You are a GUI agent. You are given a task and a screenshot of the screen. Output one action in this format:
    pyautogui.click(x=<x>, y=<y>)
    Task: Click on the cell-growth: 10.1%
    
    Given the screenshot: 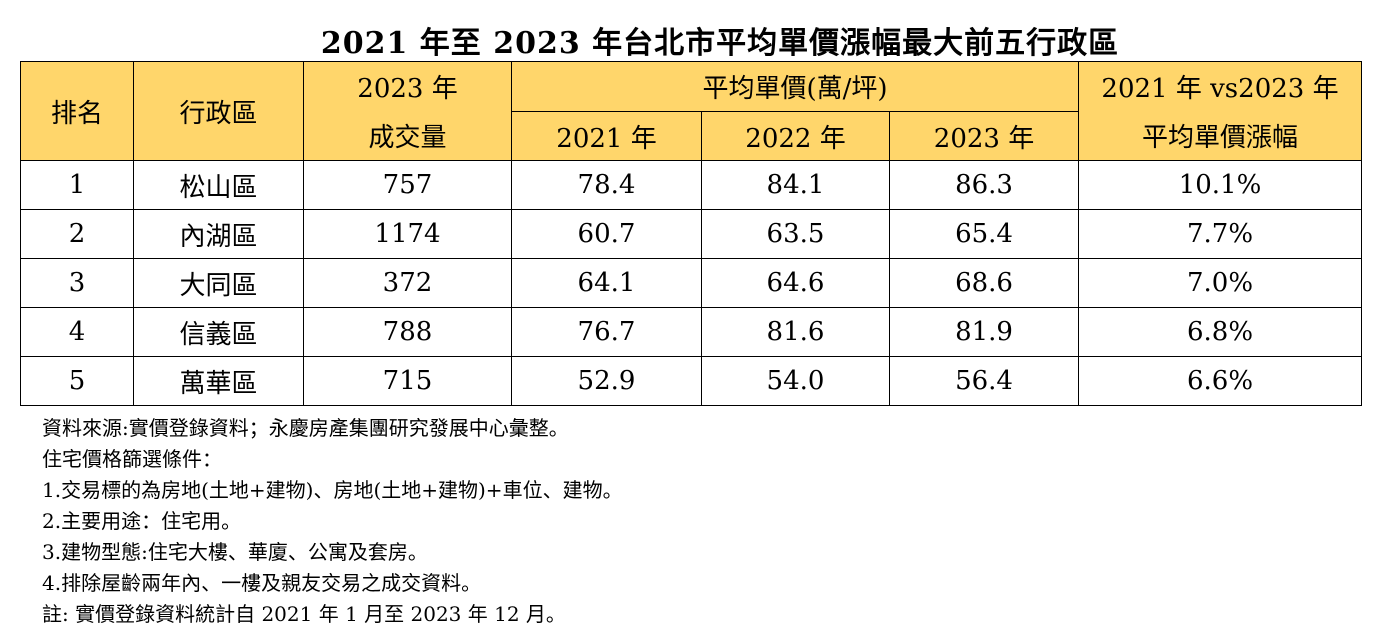 What is the action you would take?
    pyautogui.click(x=1220, y=185)
    